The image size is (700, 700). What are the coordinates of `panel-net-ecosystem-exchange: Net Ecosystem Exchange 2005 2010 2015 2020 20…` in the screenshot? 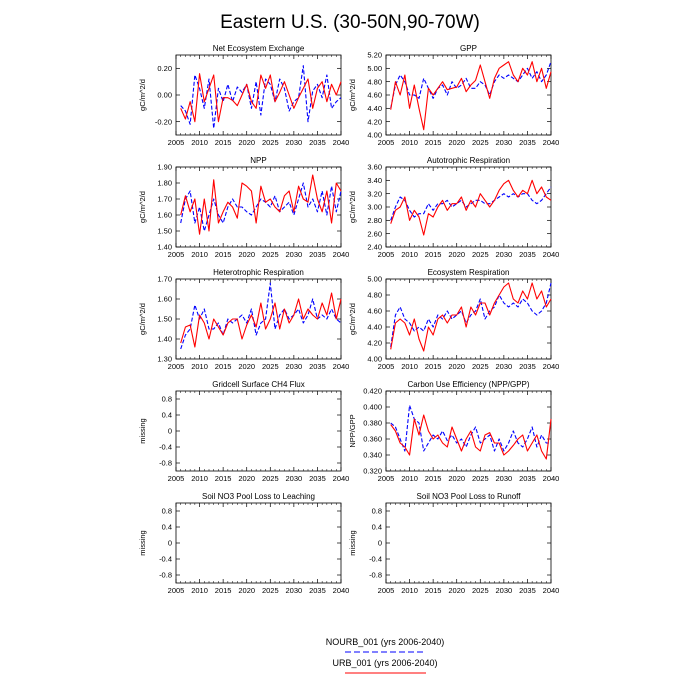 It's located at (243, 95).